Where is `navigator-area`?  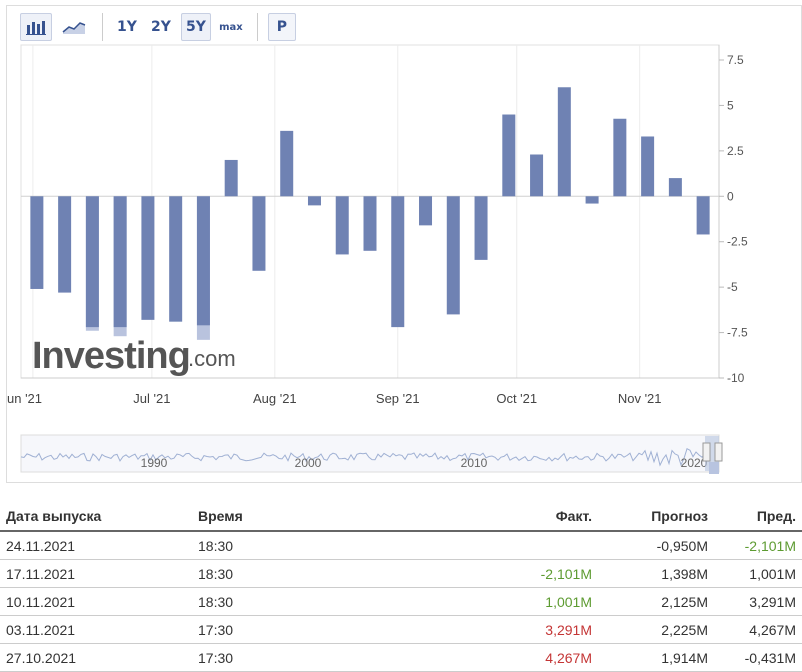 navigator-area is located at coordinates (370, 453).